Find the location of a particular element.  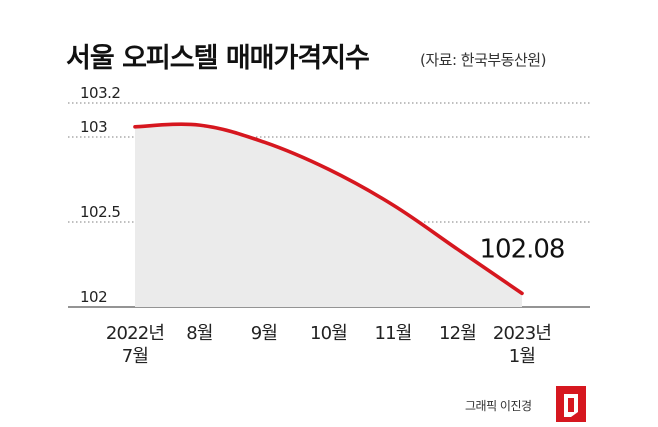

data-label-last: 102.08 is located at coordinates (522, 249).